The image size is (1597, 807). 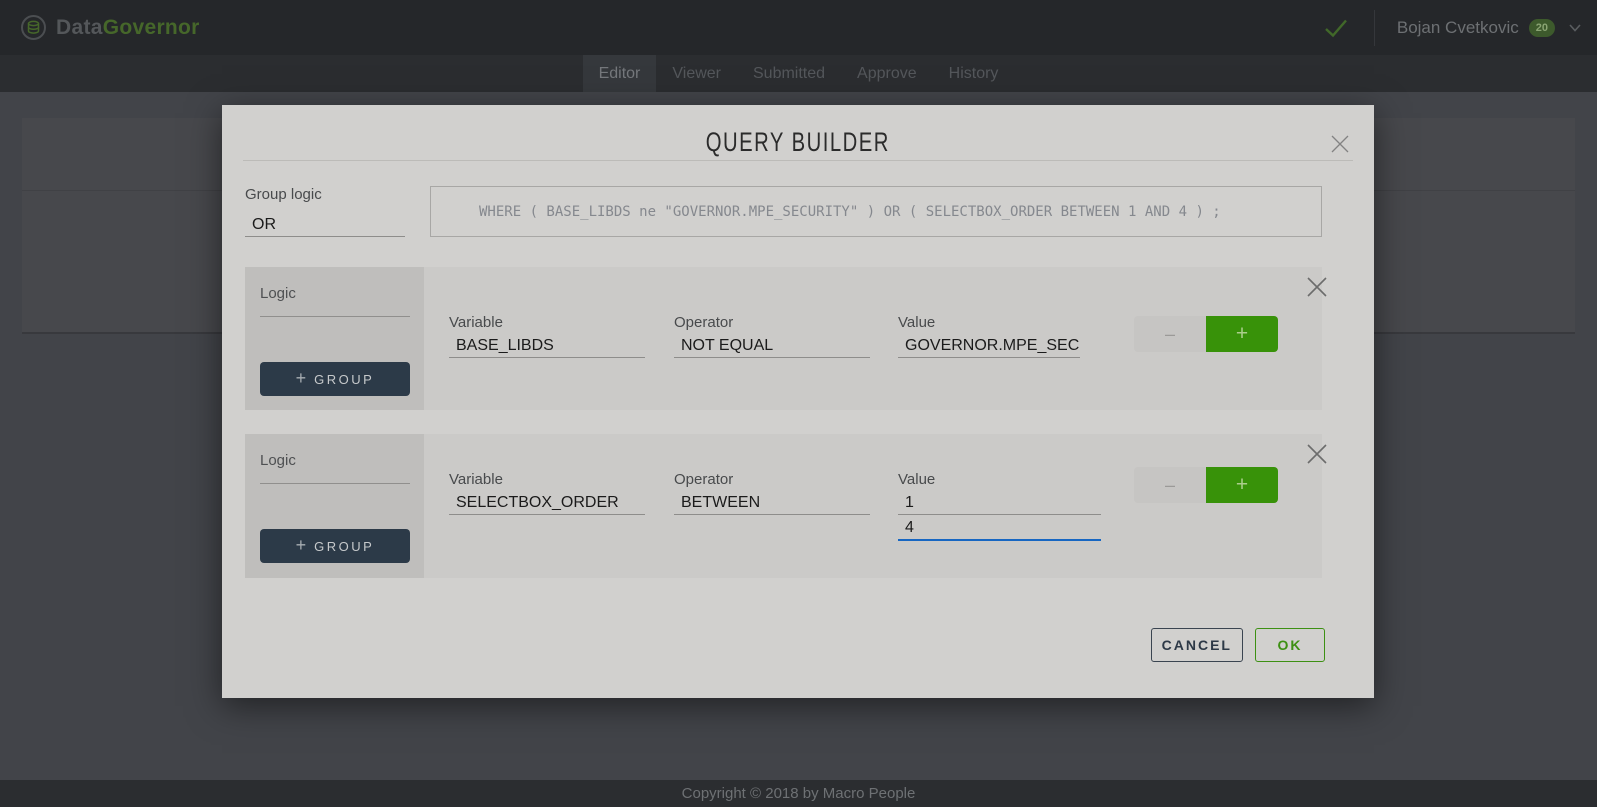 What do you see at coordinates (1290, 645) in the screenshot?
I see `ok-button: OK` at bounding box center [1290, 645].